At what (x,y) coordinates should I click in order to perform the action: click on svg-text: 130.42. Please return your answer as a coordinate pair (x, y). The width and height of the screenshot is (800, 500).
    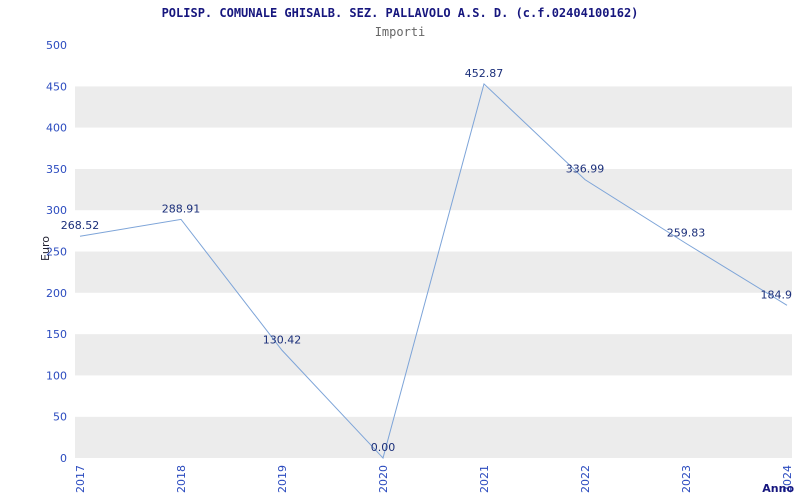
    Looking at the image, I should click on (282, 339).